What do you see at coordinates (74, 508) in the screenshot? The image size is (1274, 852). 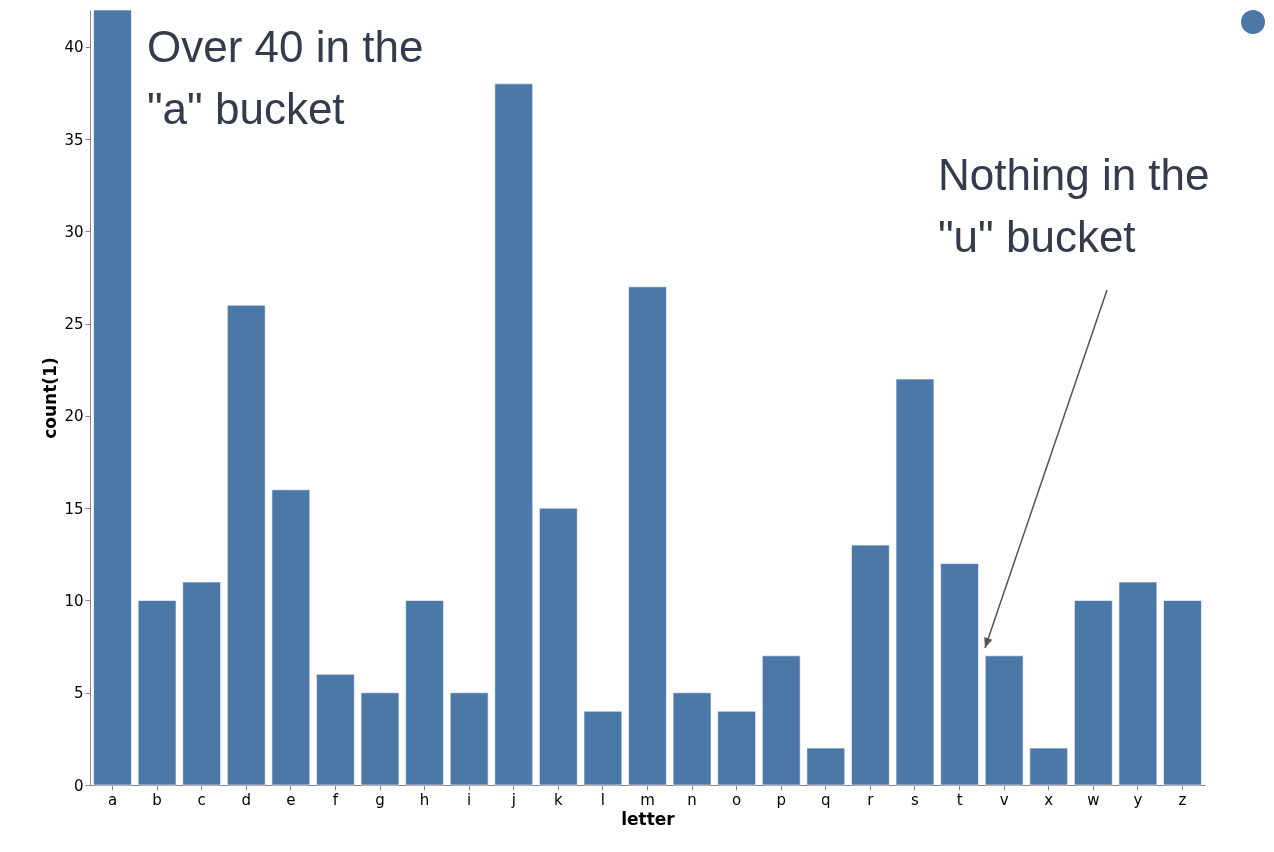 I see `y-tick-label: 15` at bounding box center [74, 508].